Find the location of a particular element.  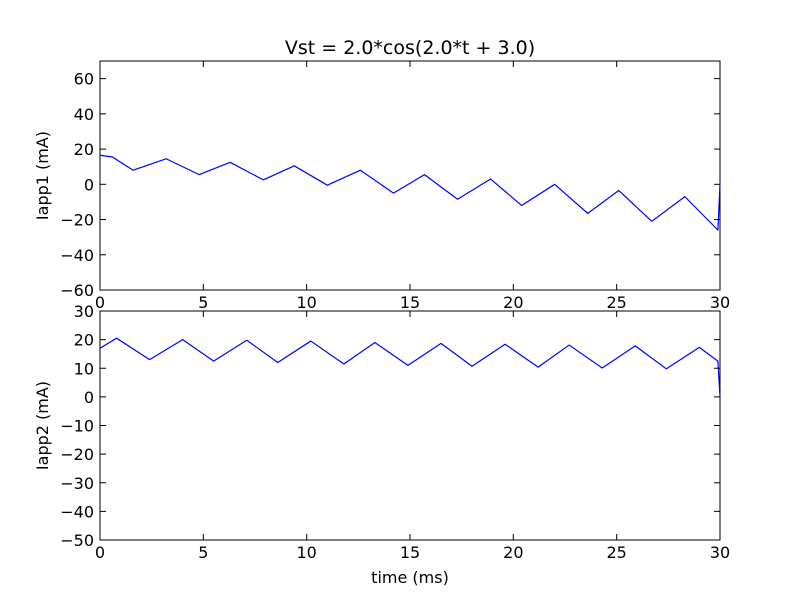

x-axis-label: time (ms) is located at coordinates (410, 577).